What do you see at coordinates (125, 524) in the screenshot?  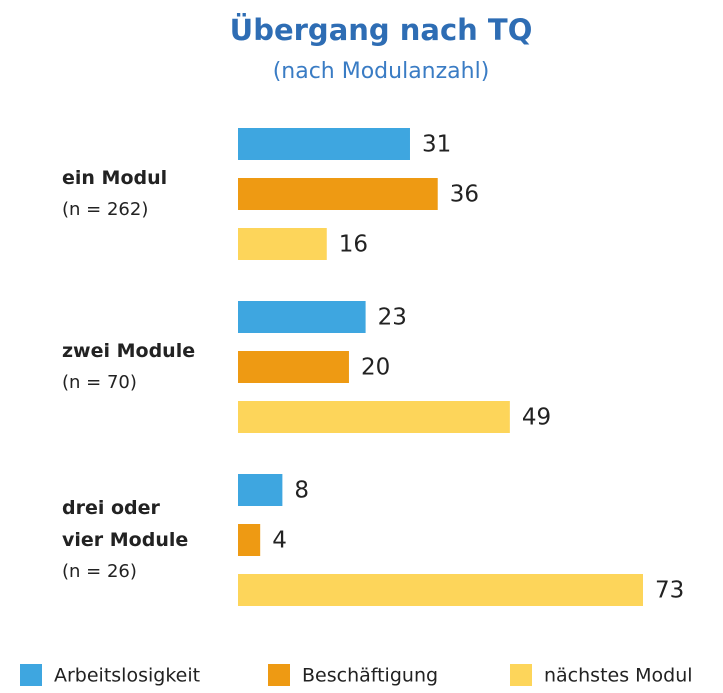 I see `category-label: drei oder vier Module` at bounding box center [125, 524].